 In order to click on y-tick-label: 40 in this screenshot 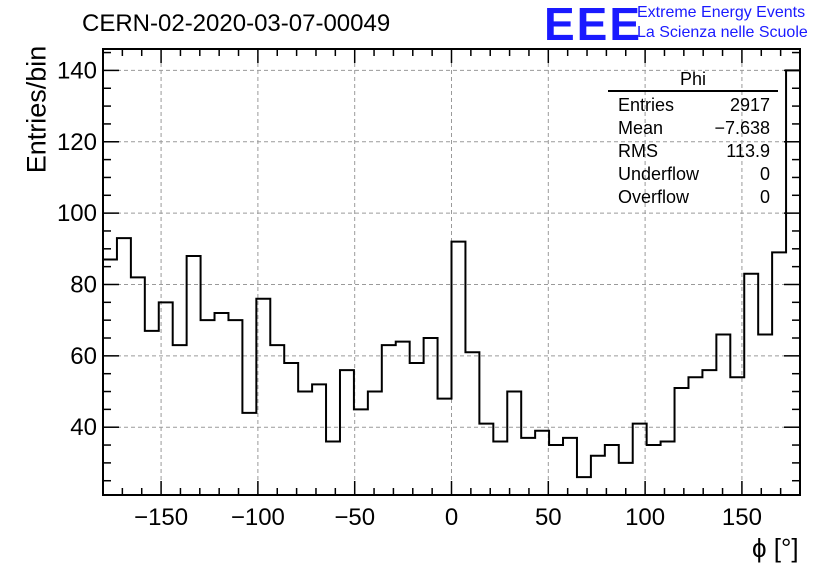, I will do `click(83, 427)`.